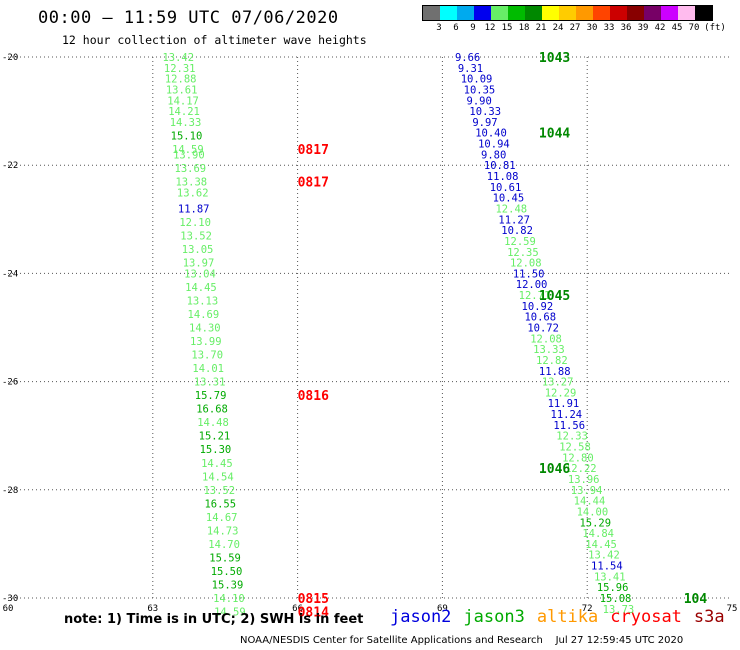 The width and height of the screenshot is (740, 650). I want to click on data-point-jason: 12.58, so click(575, 448).